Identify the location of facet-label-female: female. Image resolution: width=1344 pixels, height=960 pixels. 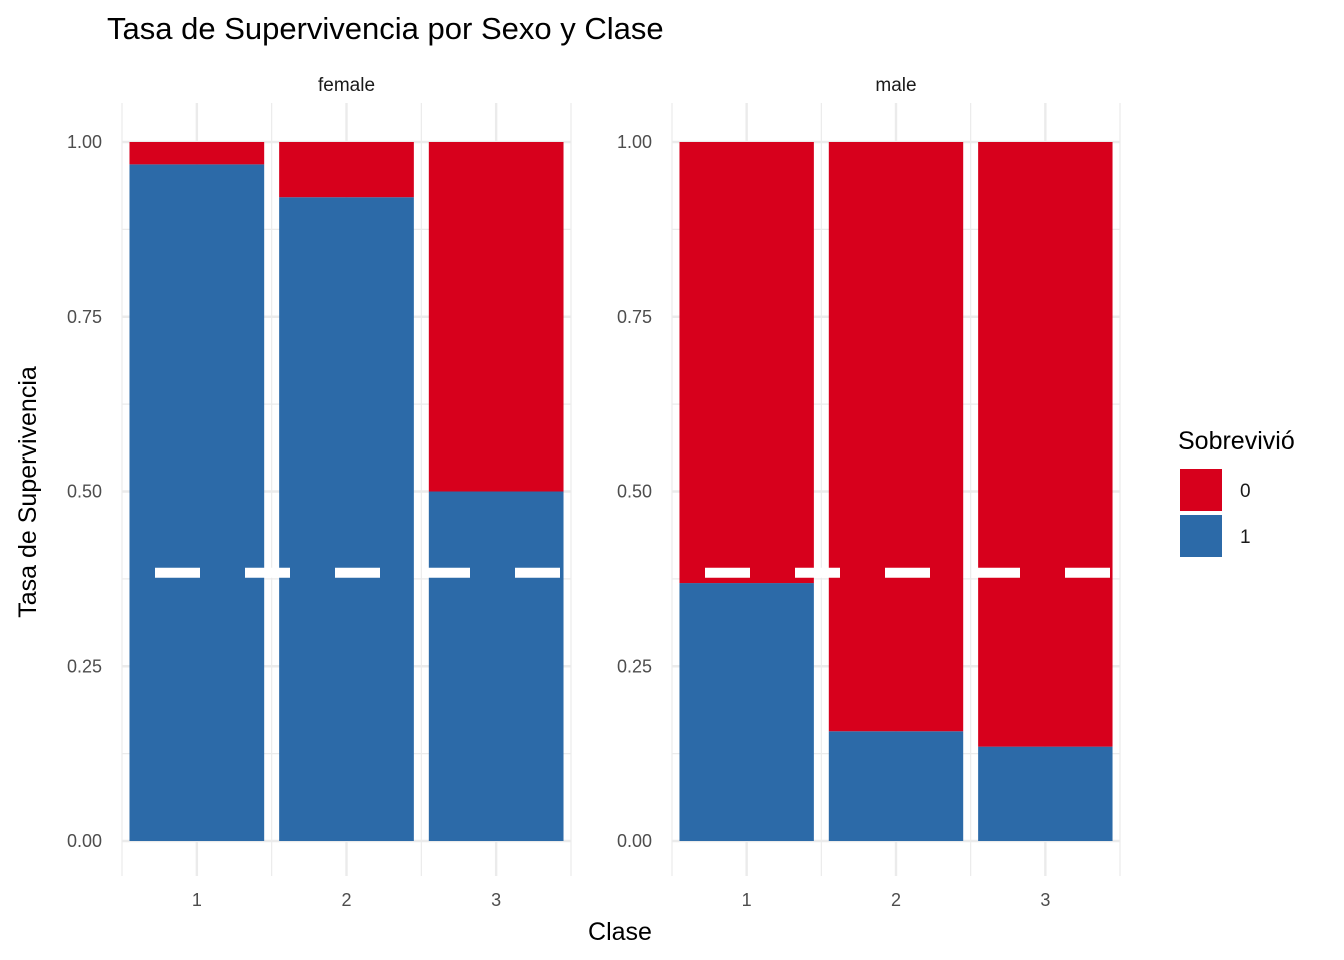
(346, 85).